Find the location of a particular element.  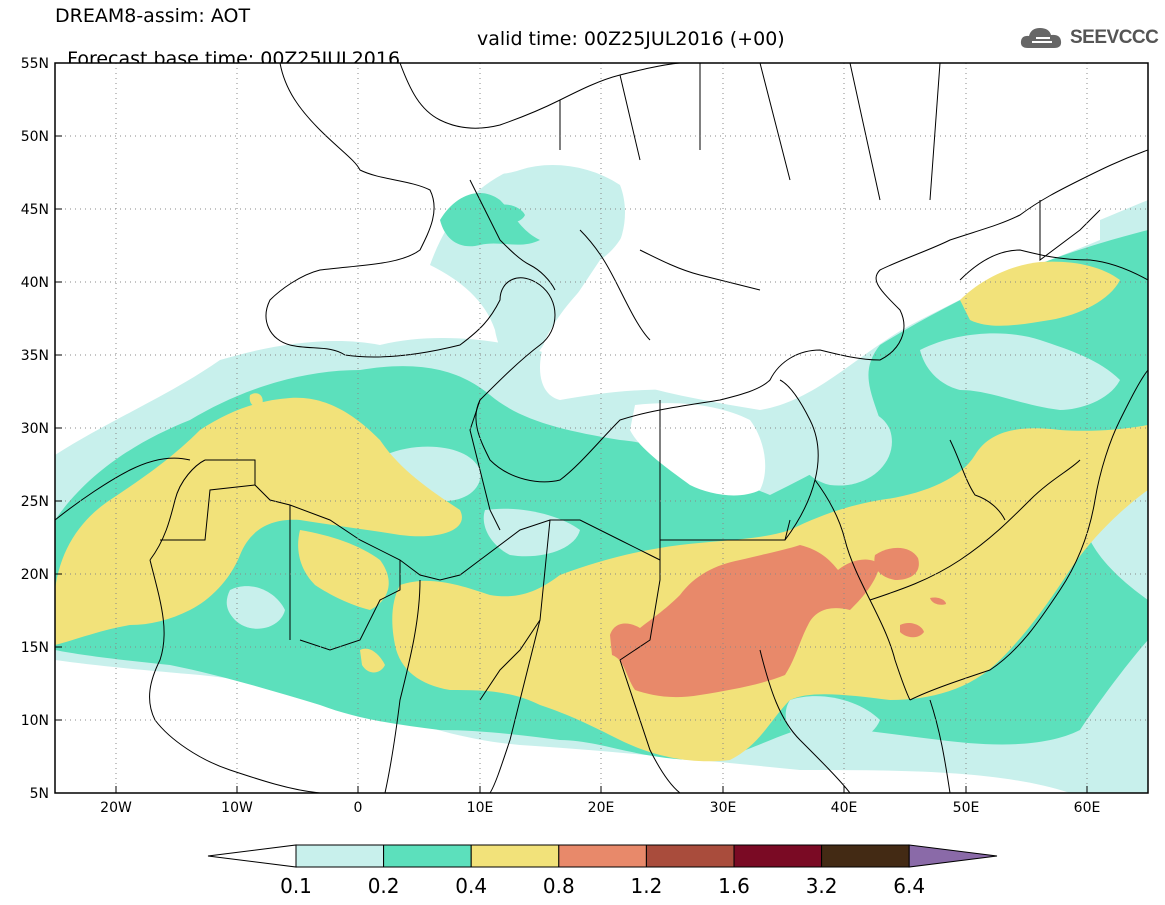

colorbar-label-0.1: 0.1 is located at coordinates (296, 886).